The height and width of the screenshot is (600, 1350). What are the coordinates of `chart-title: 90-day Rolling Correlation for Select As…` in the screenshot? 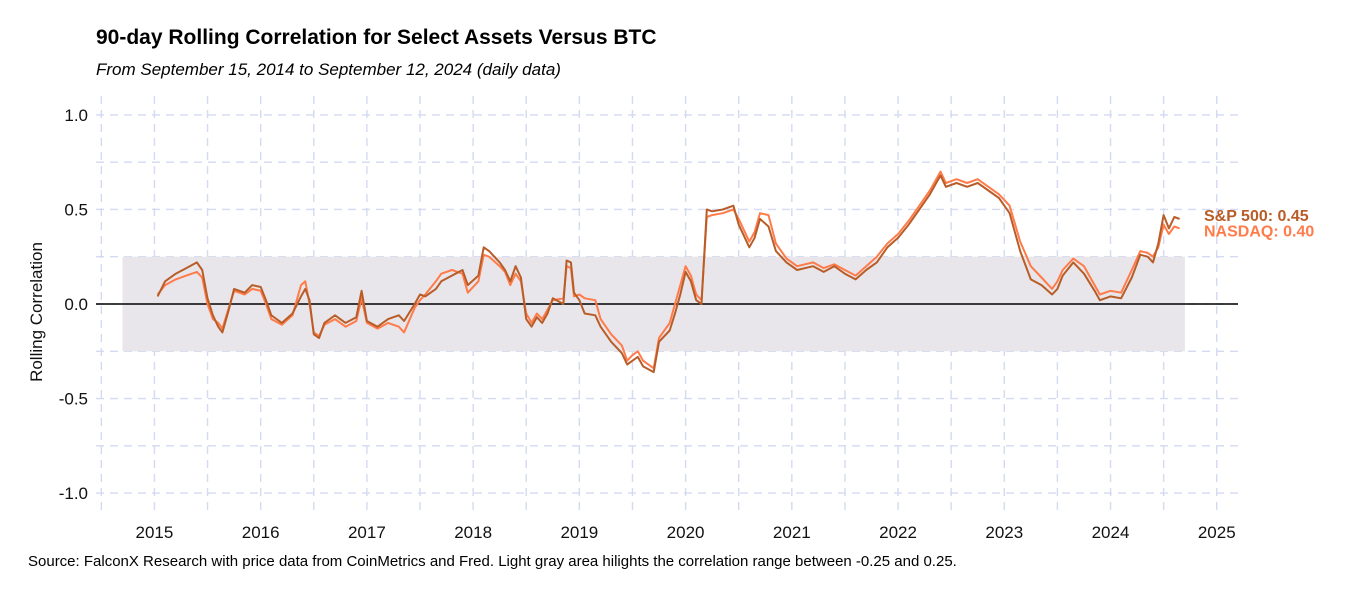 It's located at (376, 37).